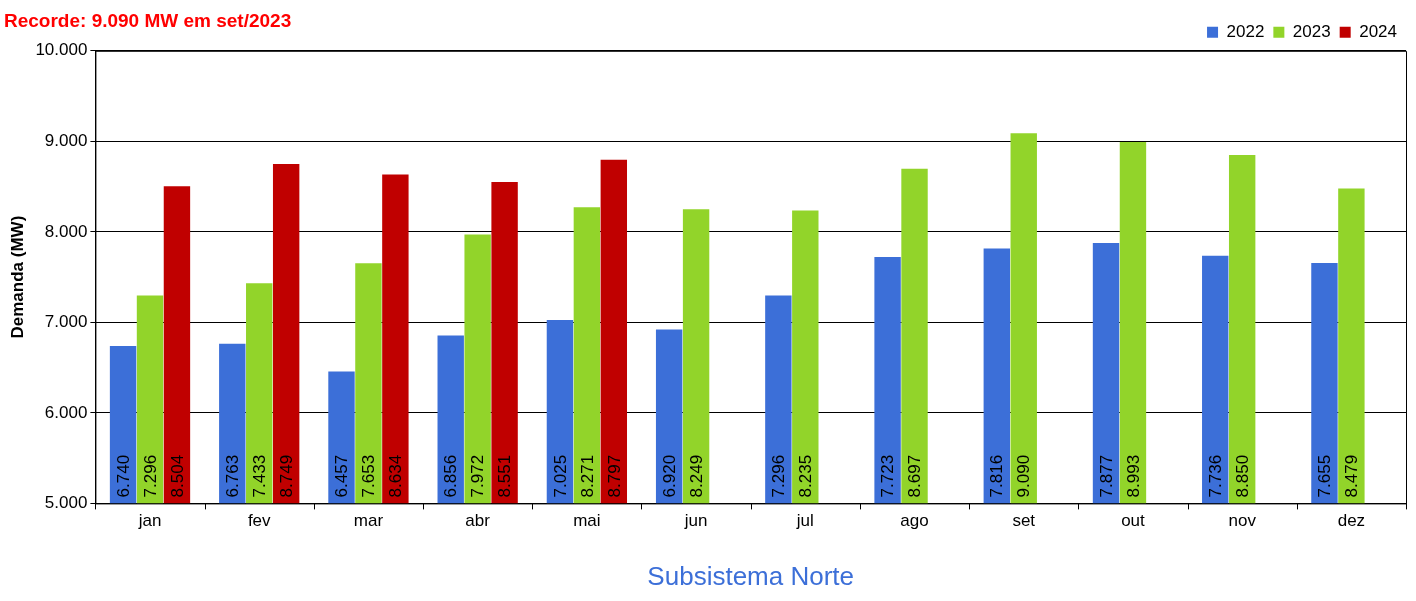  I want to click on x-tick-label: set, so click(1024, 521).